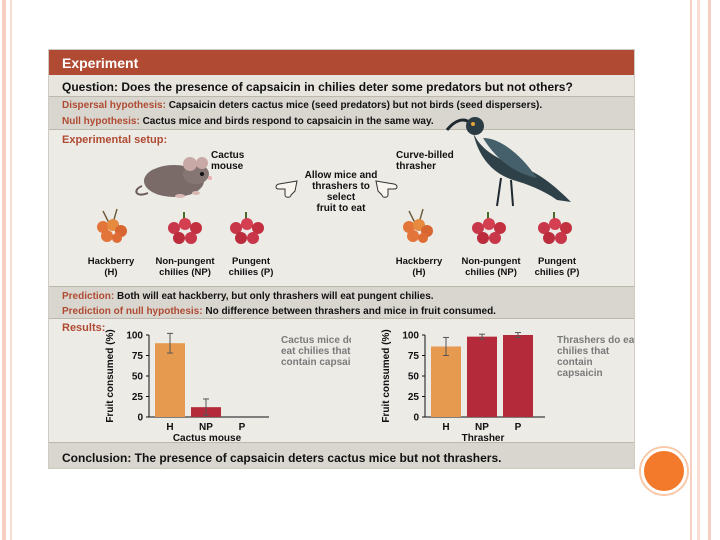  What do you see at coordinates (88, 296) in the screenshot?
I see `prediction-label: Prediction:` at bounding box center [88, 296].